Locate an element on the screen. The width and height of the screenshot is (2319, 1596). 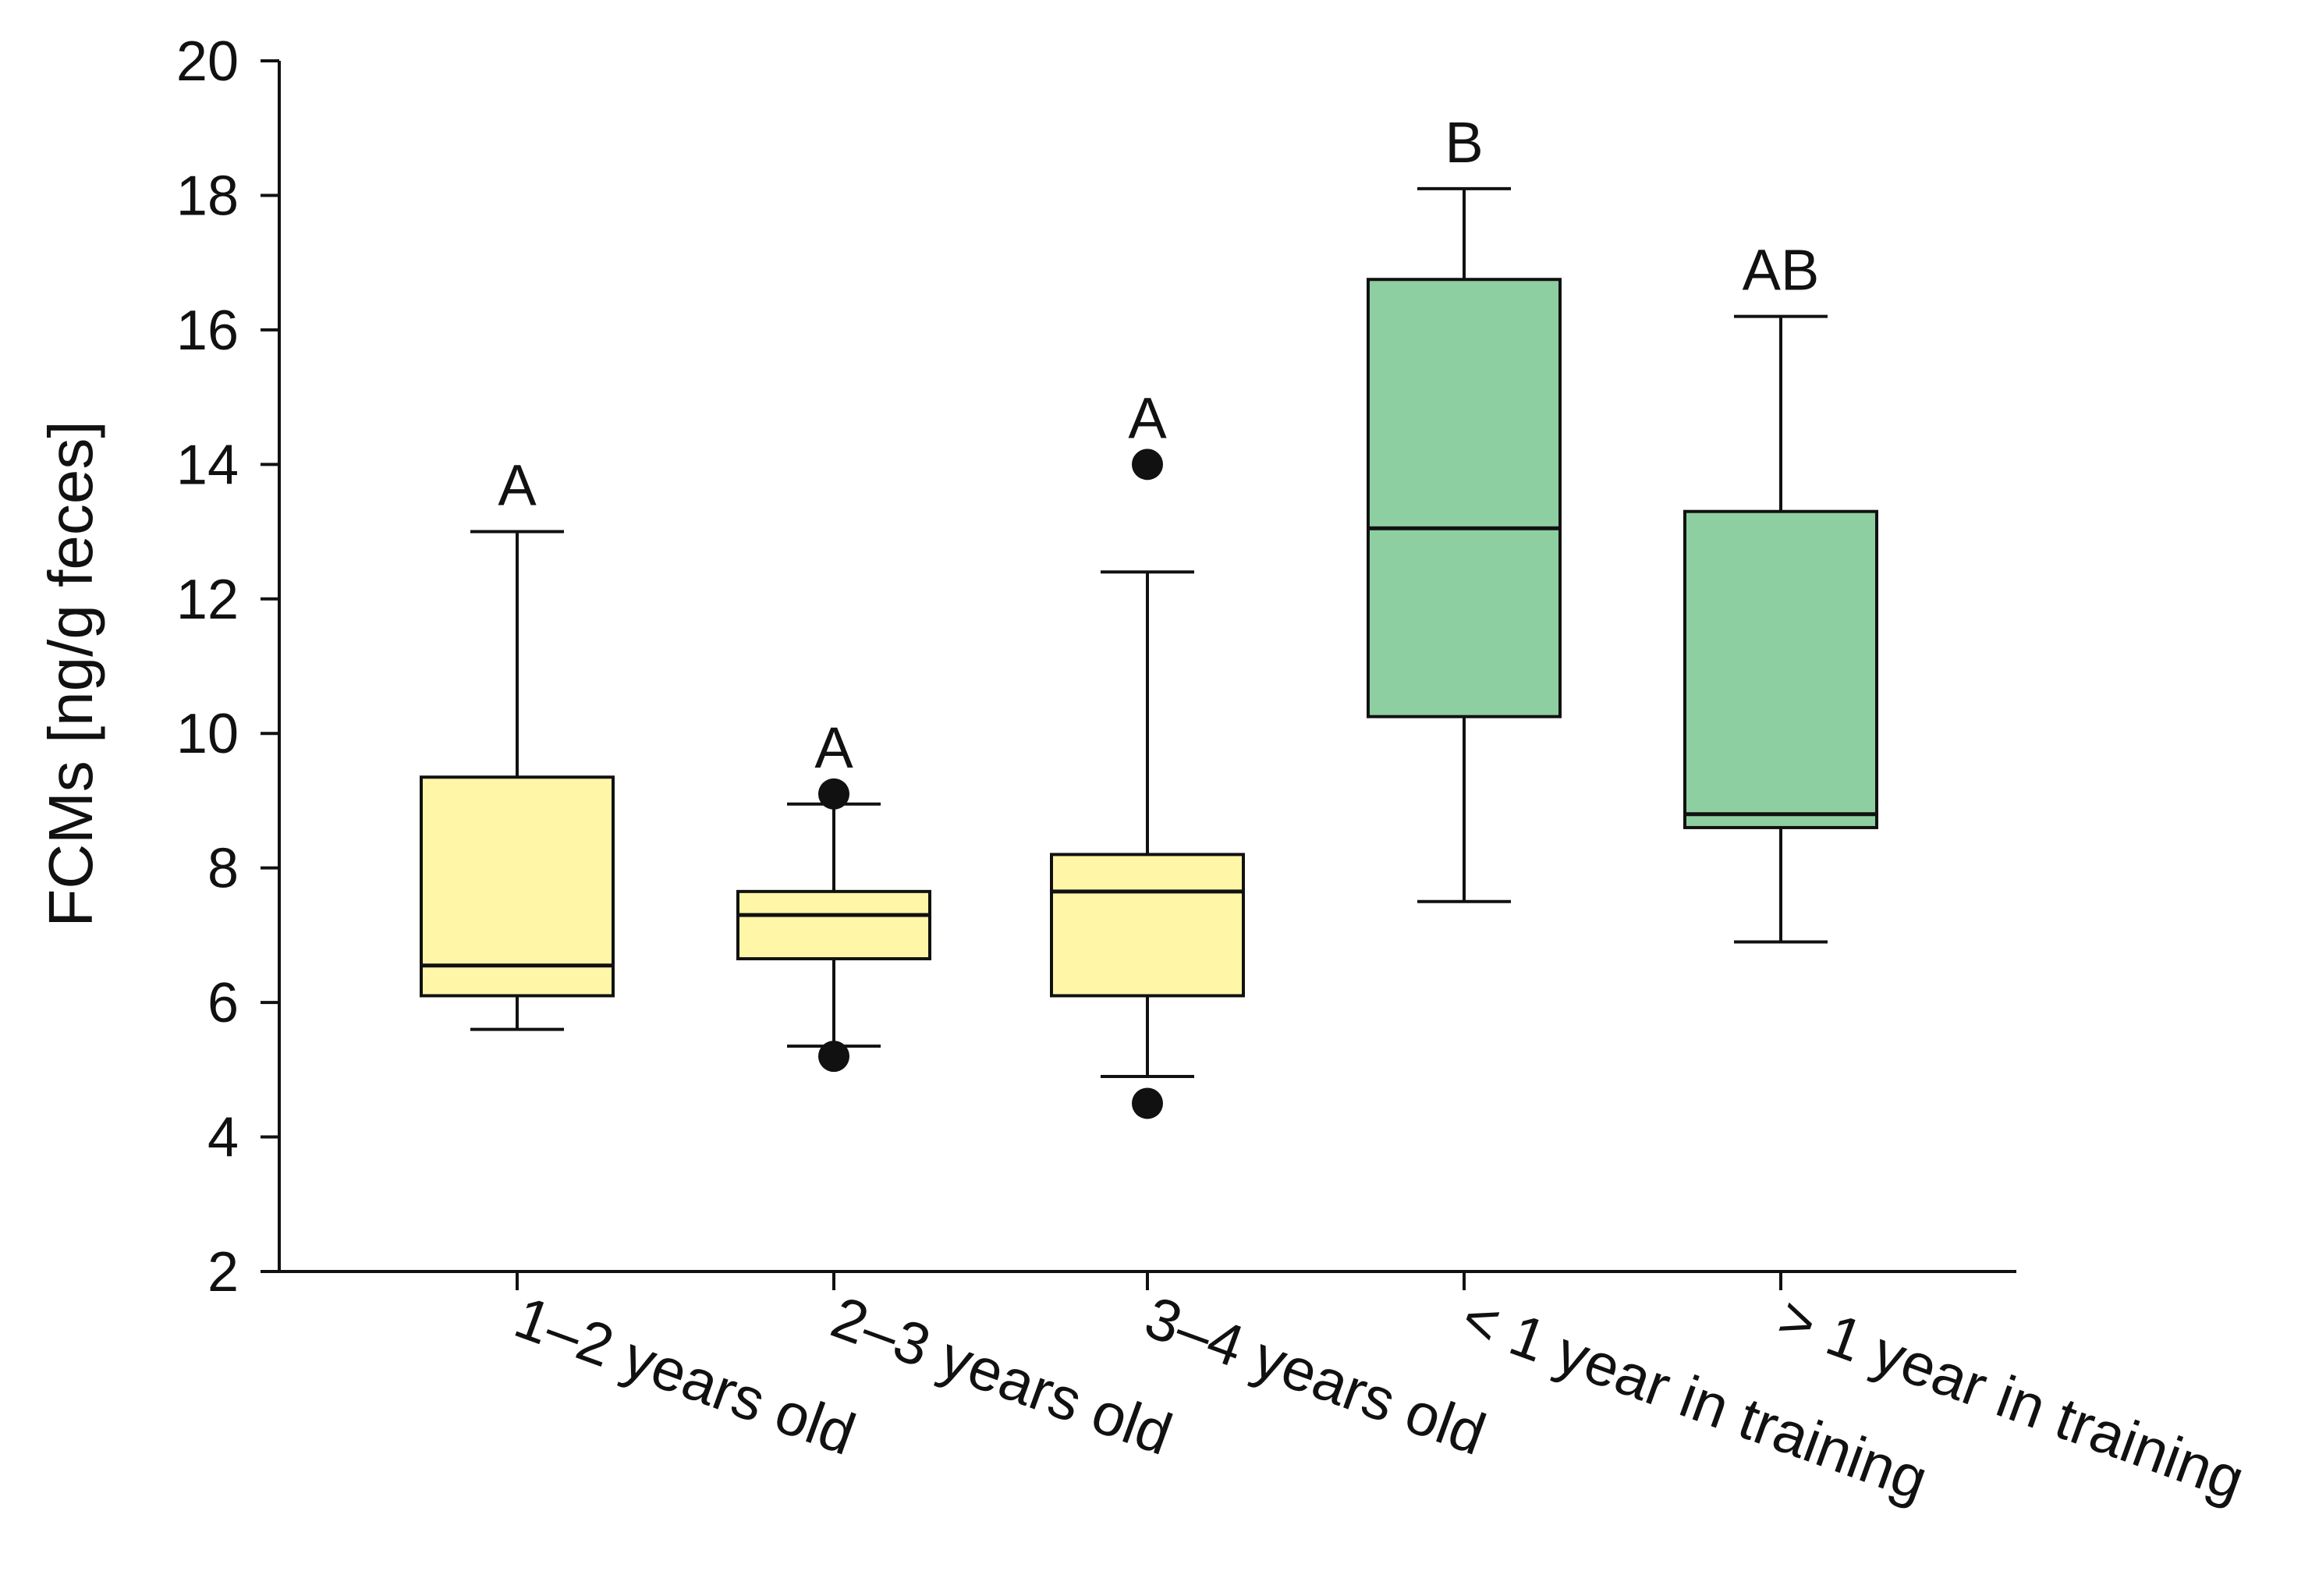
y-axis-ticks: 2 4 6 8 10 12 14 16 18 20 is located at coordinates (228, 666).